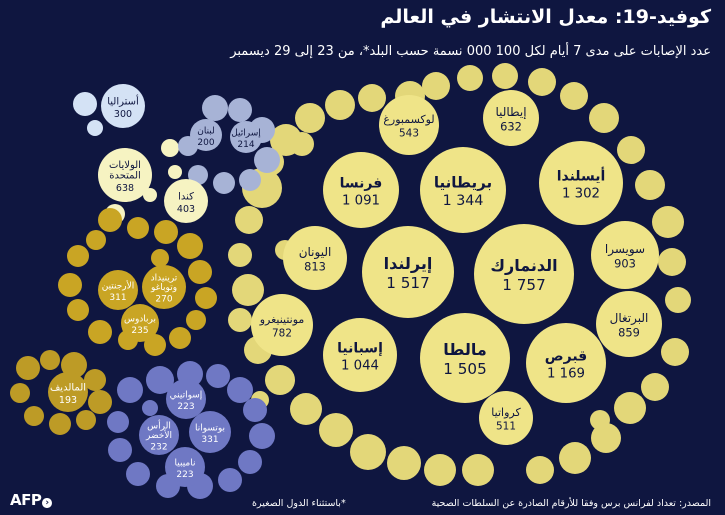  What do you see at coordinates (581, 193) in the screenshot?
I see `value-label: 1 302` at bounding box center [581, 193].